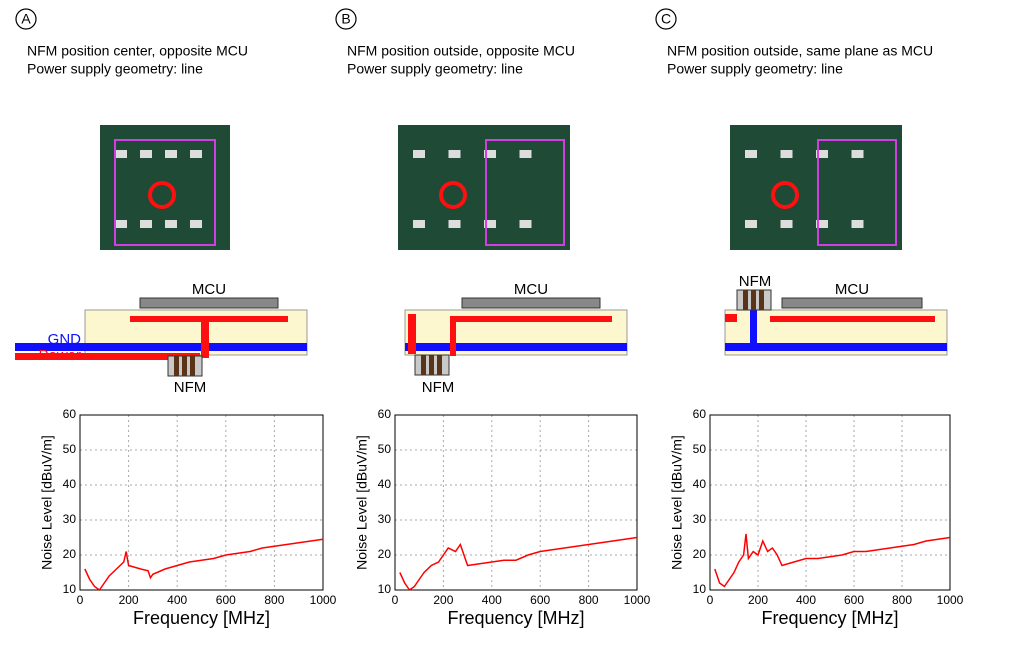 The height and width of the screenshot is (648, 1024). Describe the element at coordinates (65, 339) in the screenshot. I see `gnd-label: GND` at that location.